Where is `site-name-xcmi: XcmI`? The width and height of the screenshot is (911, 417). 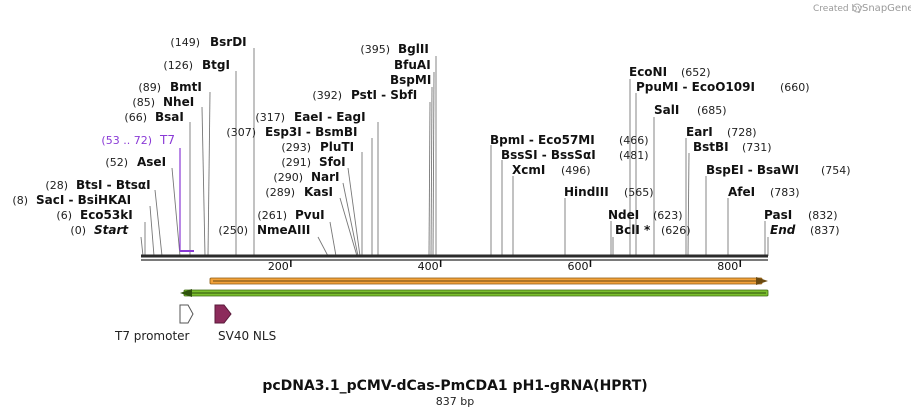
site-name-xcmi: XcmI is located at coordinates (528, 170).